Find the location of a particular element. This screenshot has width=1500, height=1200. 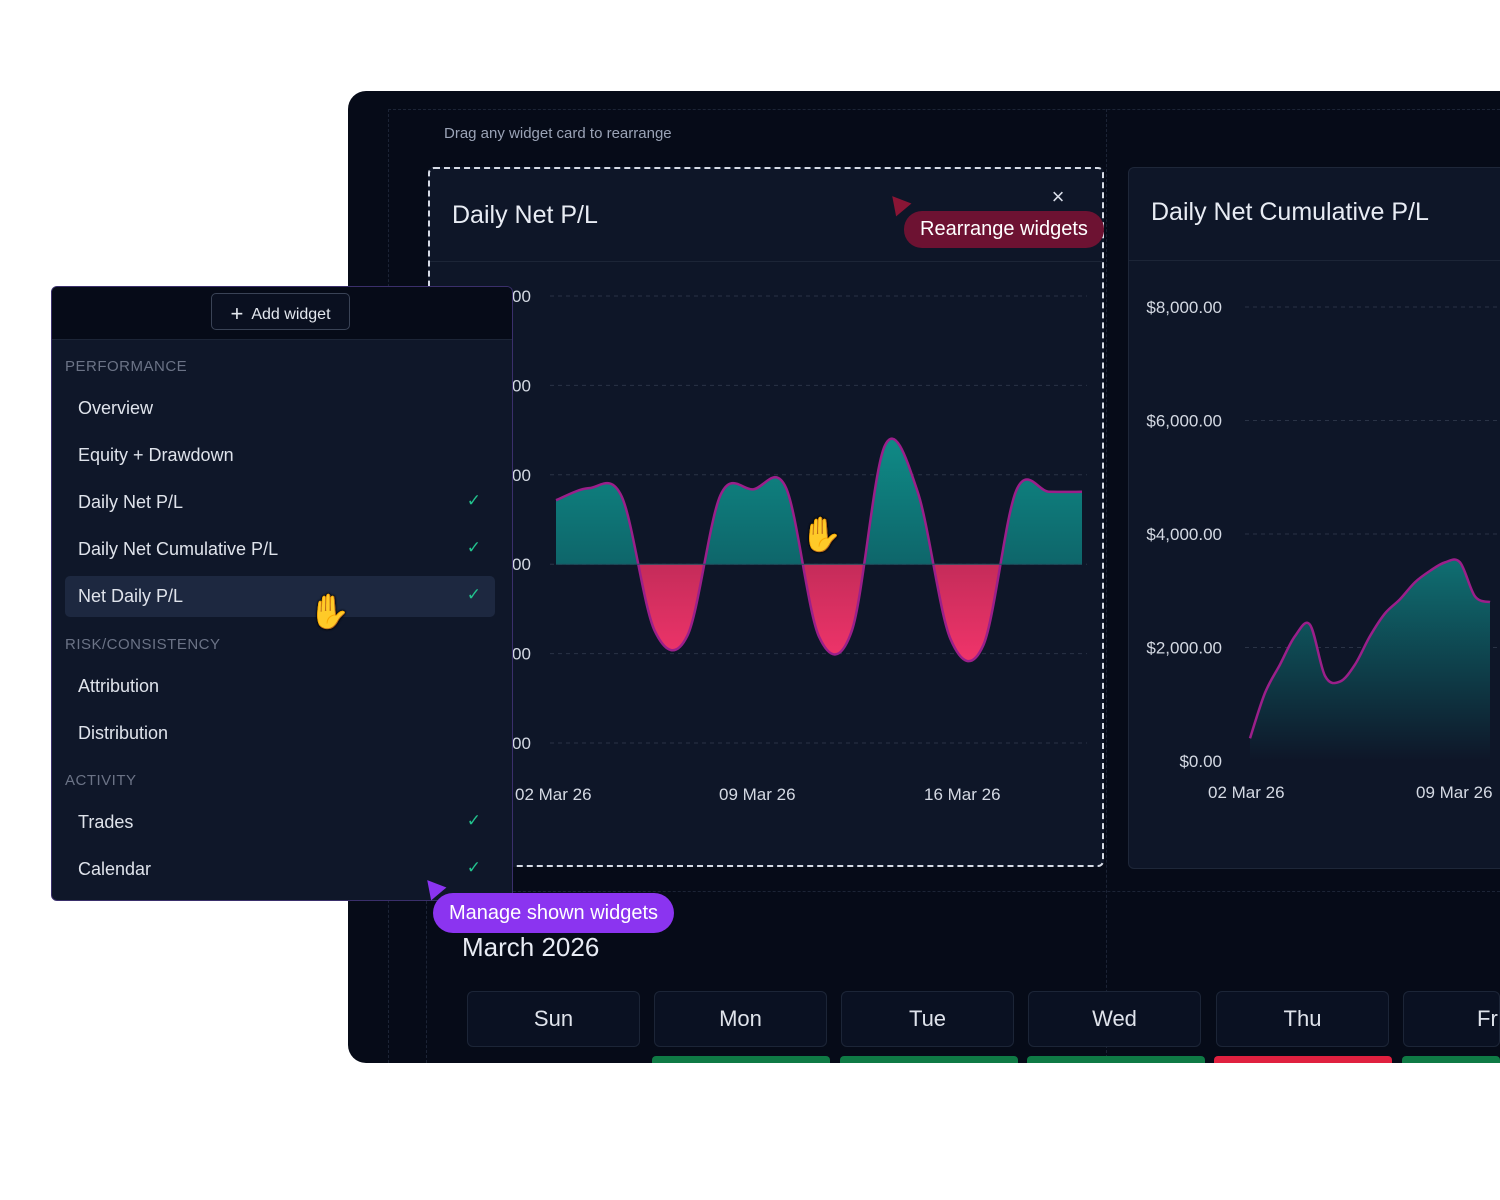

y-tick-label: $4,000.00 is located at coordinates (1184, 534).